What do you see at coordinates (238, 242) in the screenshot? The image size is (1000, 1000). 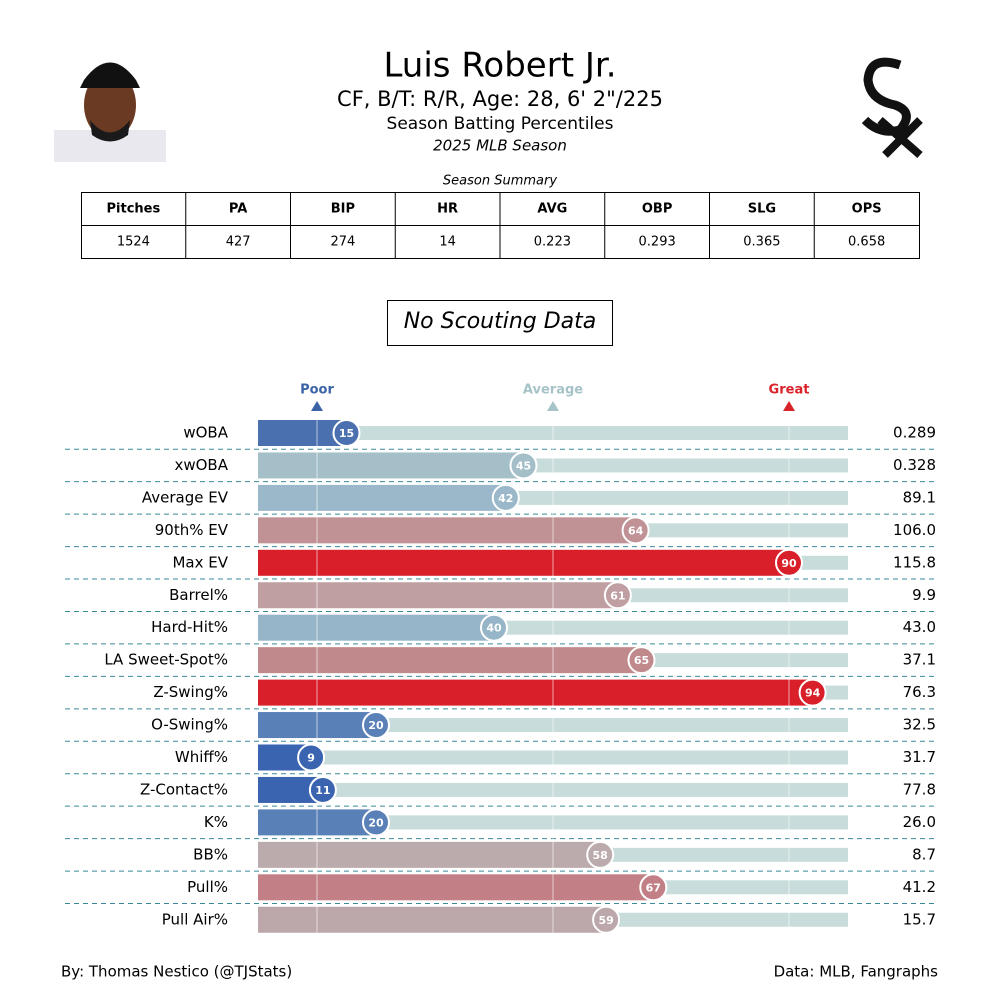 I see `table-cell: 427` at bounding box center [238, 242].